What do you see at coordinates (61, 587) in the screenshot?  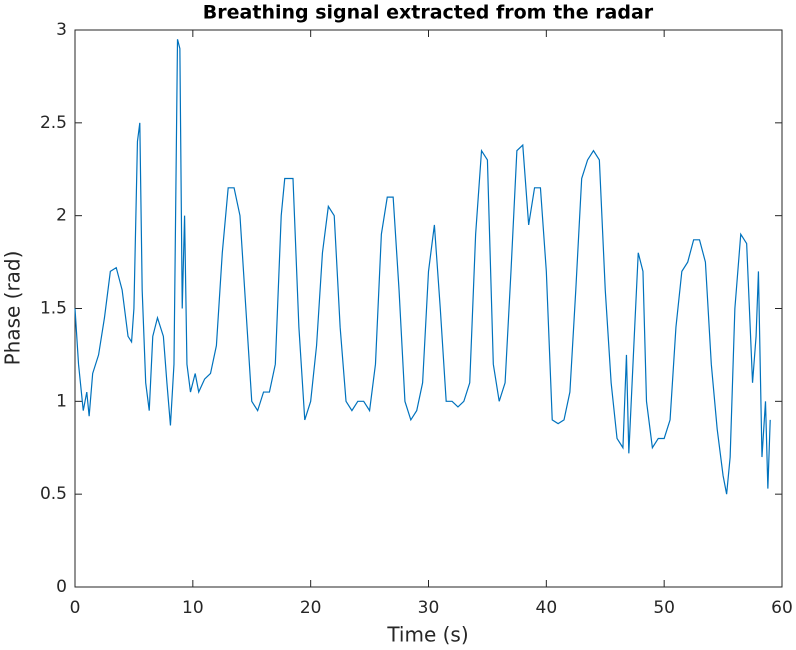 I see `y-tick-label: 0` at bounding box center [61, 587].